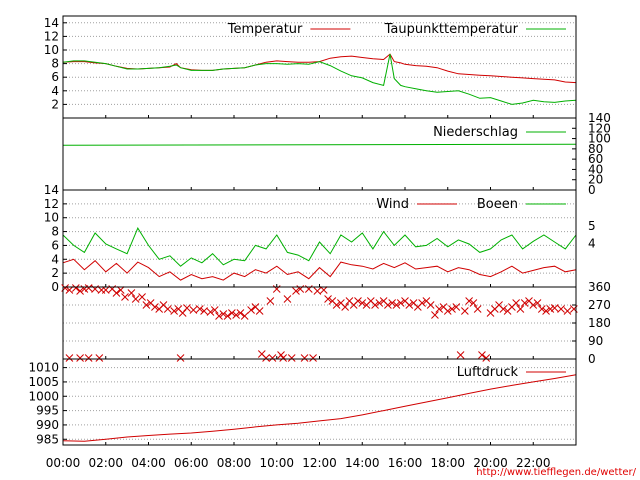 This screenshot has width=640, height=480. I want to click on x-tick-label: 20:00, so click(490, 463).